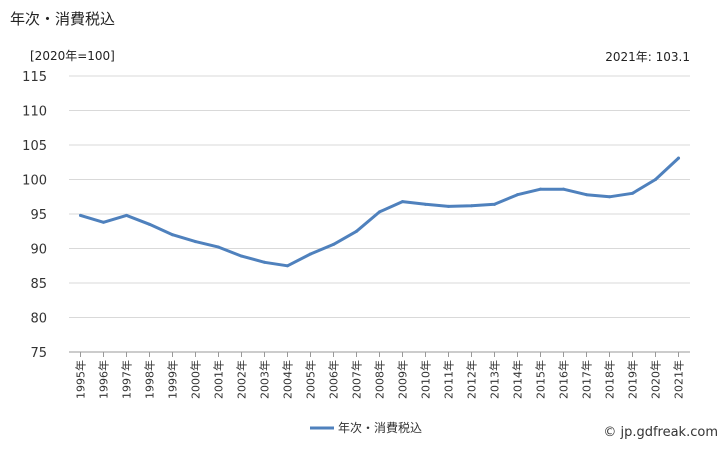 Image resolution: width=728 pixels, height=450 pixels. What do you see at coordinates (104, 379) in the screenshot?
I see `x-tick-label: 1996年` at bounding box center [104, 379].